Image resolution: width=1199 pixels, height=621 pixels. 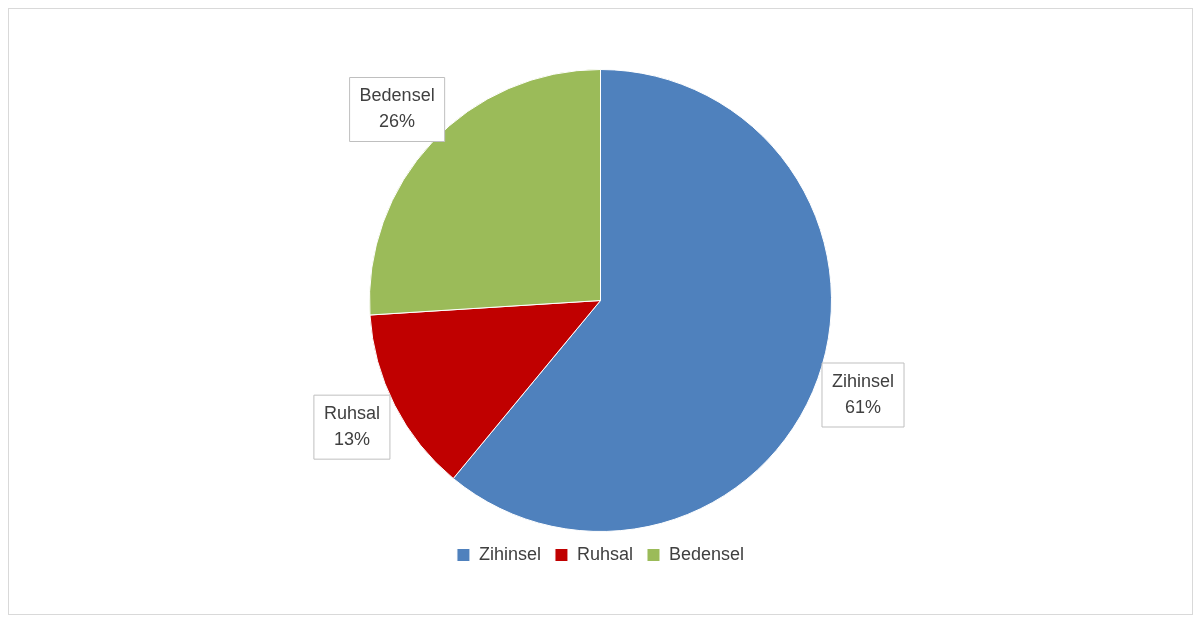 What do you see at coordinates (863, 380) in the screenshot?
I see `slice-label: Zihinsel` at bounding box center [863, 380].